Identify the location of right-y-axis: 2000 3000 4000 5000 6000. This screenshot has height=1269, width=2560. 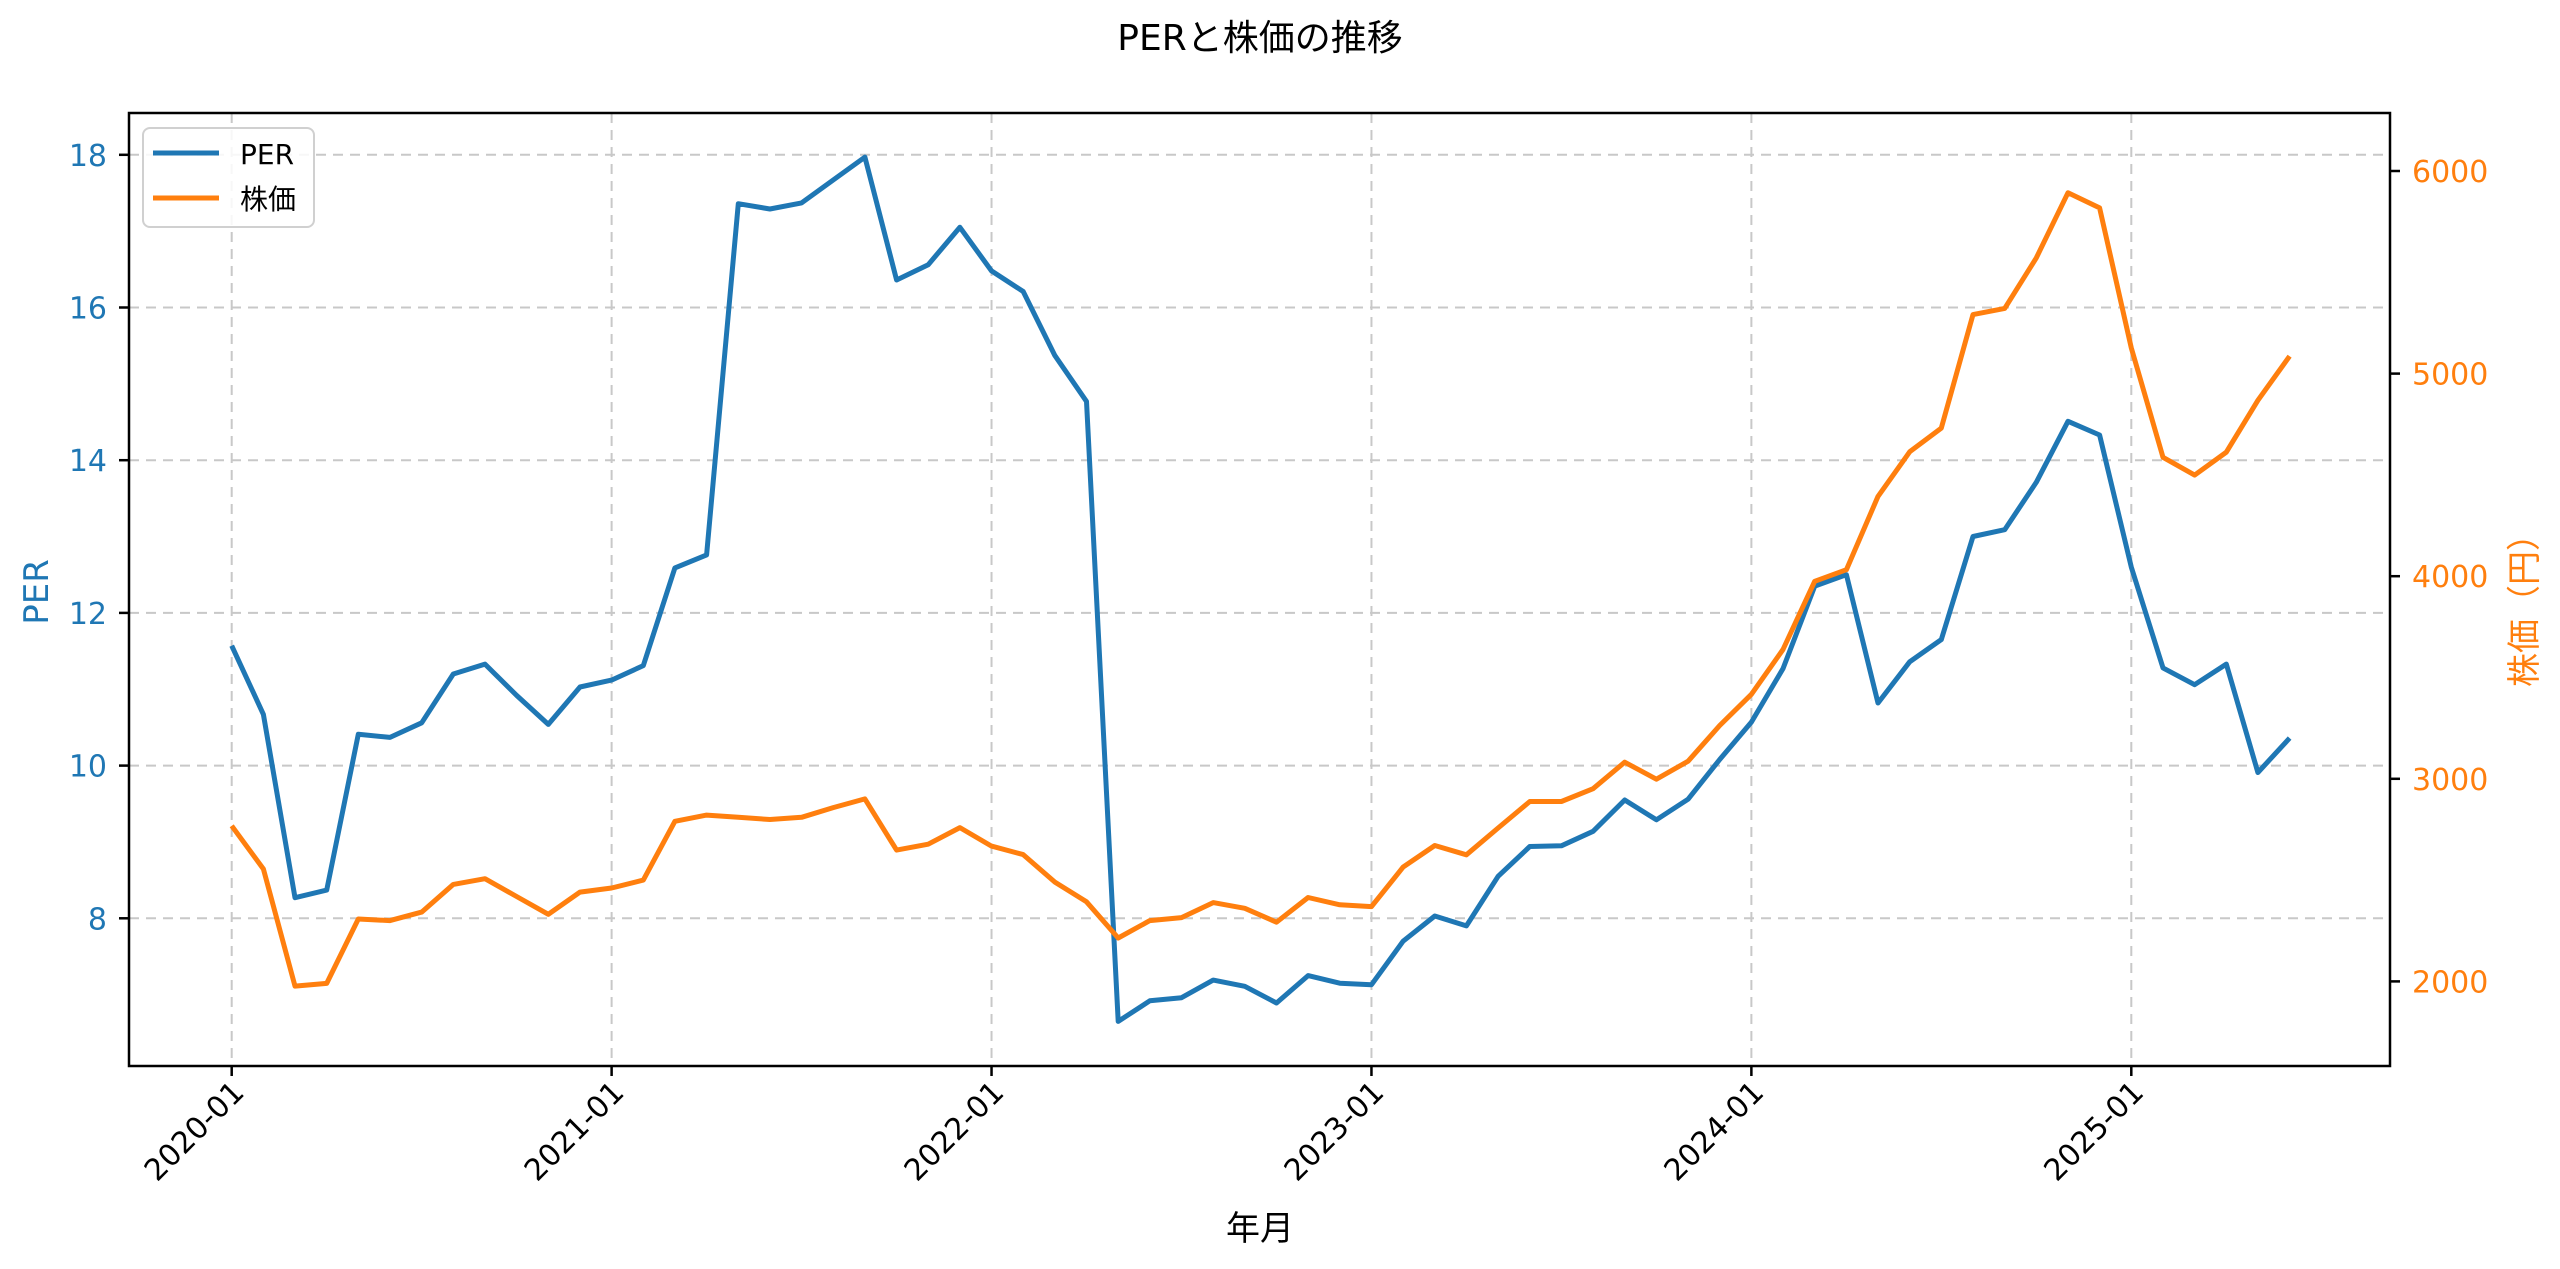
(2439, 577).